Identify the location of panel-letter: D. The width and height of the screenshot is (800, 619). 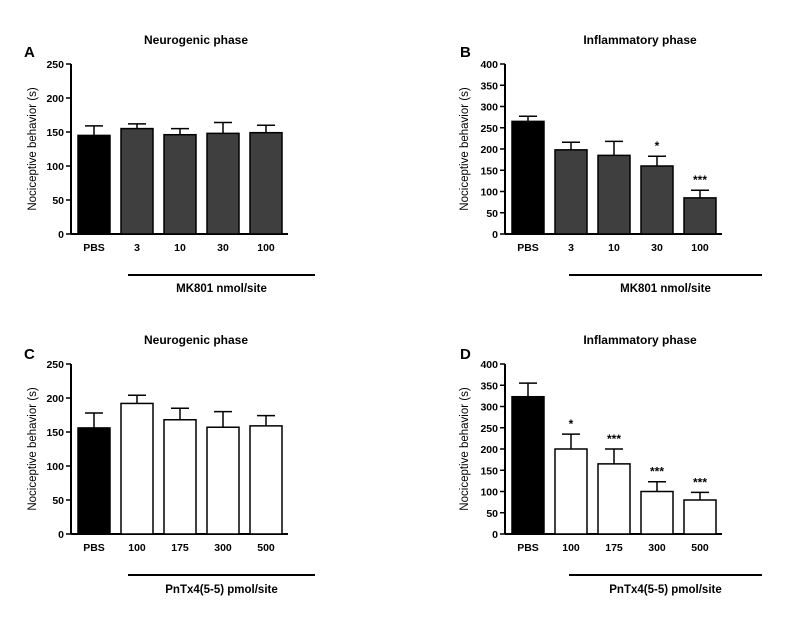
(465, 354).